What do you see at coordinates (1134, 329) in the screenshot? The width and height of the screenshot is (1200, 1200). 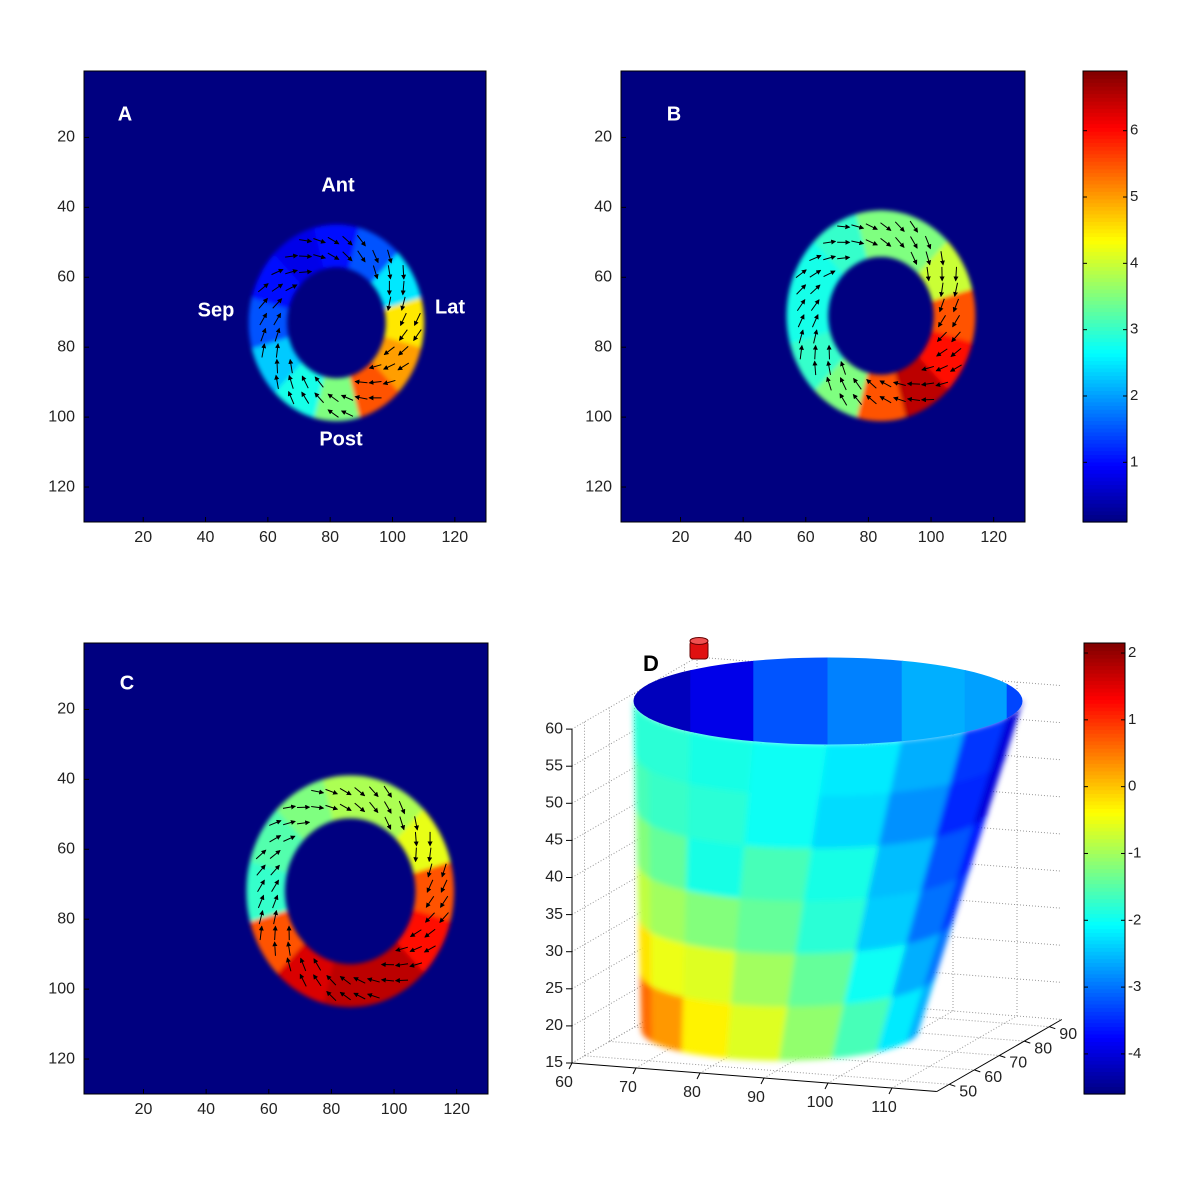 I see `colorbar-tick-label: 3` at bounding box center [1134, 329].